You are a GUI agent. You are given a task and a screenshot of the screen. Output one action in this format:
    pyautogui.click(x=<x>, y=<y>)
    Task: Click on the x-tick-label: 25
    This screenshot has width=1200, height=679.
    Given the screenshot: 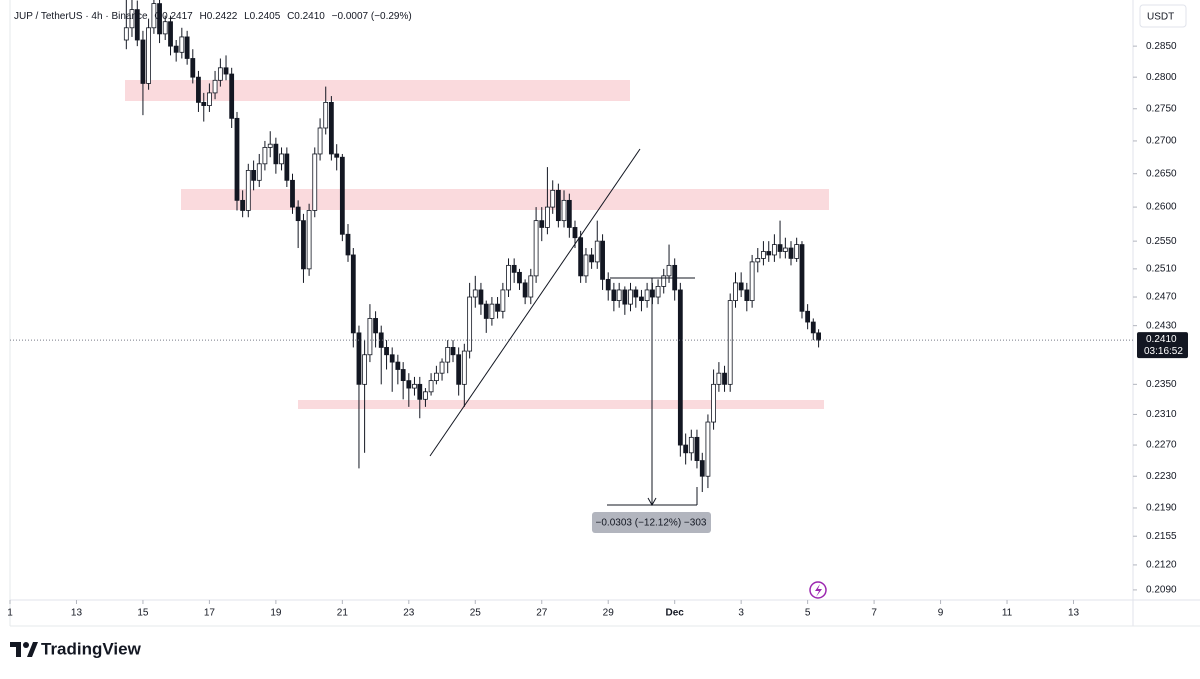 What is the action you would take?
    pyautogui.click(x=476, y=613)
    